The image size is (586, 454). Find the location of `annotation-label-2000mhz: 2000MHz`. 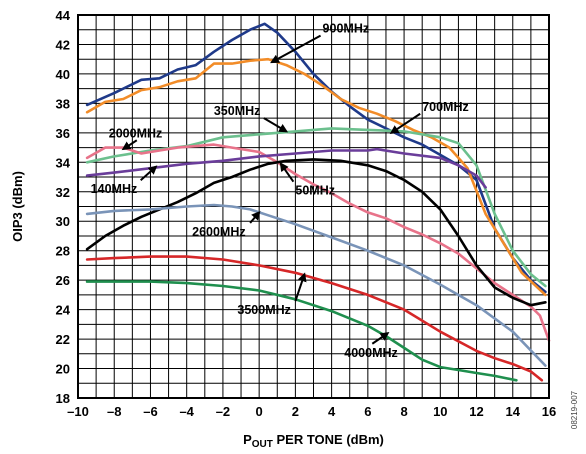

annotation-label-2000mhz: 2000MHz is located at coordinates (135, 133).